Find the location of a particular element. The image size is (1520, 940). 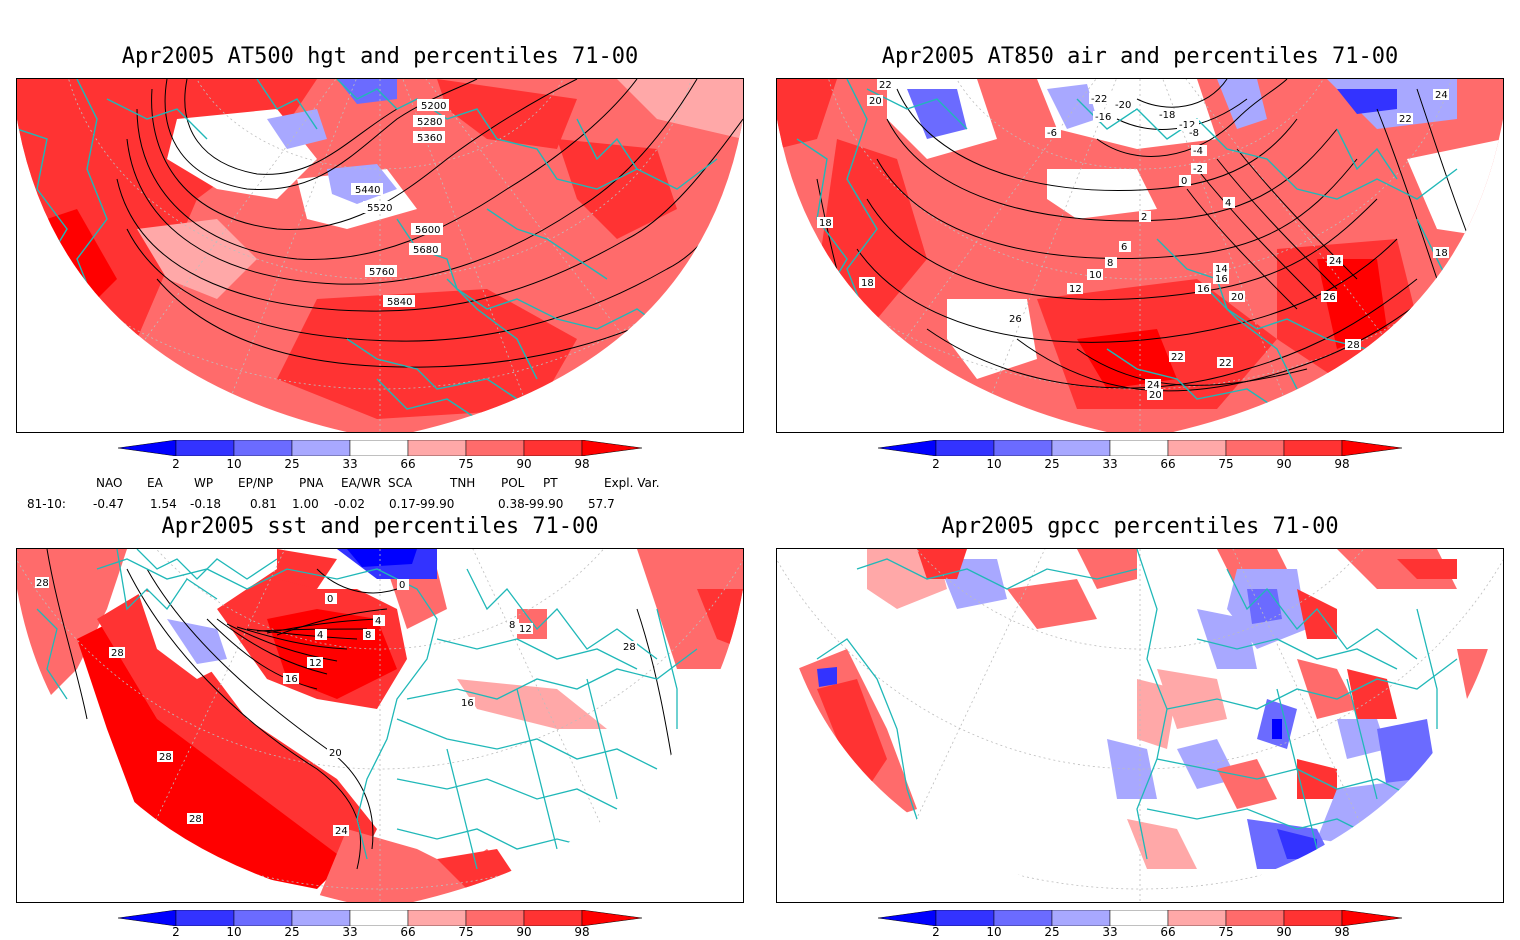

svg-text: 26 is located at coordinates (1015, 319).